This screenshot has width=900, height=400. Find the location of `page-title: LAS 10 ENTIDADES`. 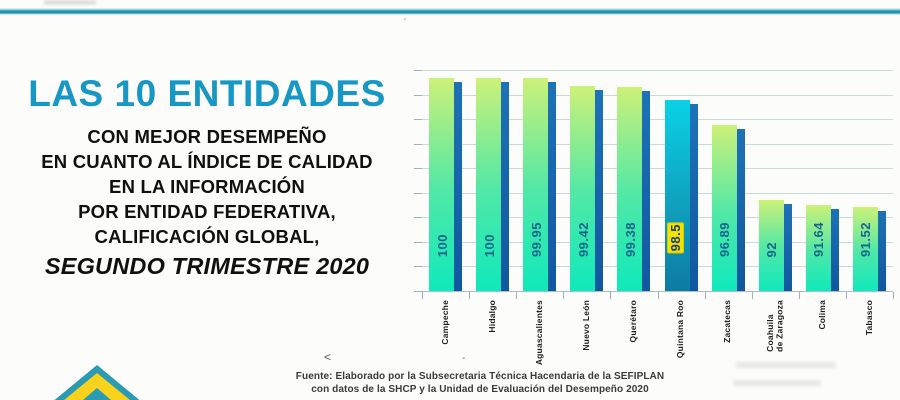

page-title: LAS 10 ENTIDADES is located at coordinates (207, 93).